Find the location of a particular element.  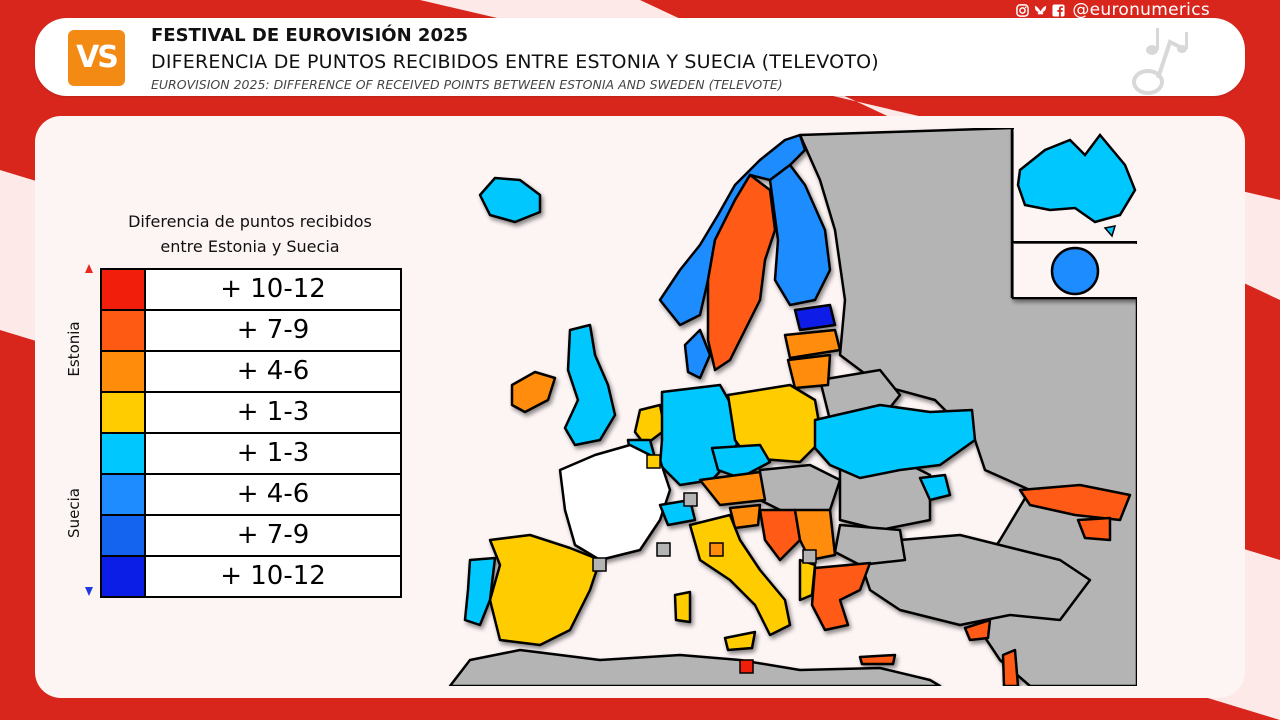

map-inset-australia is located at coordinates (1073, 214).